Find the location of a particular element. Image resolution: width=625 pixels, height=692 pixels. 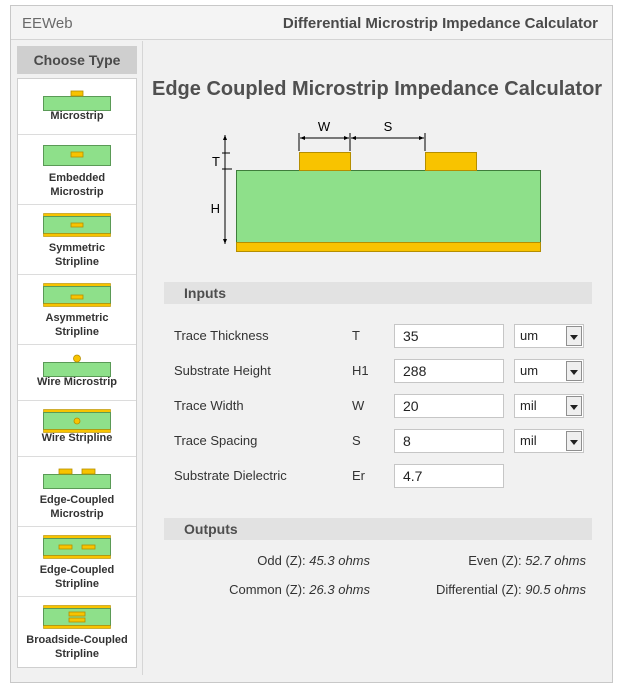

field-label: Trace Spacing is located at coordinates (216, 440).